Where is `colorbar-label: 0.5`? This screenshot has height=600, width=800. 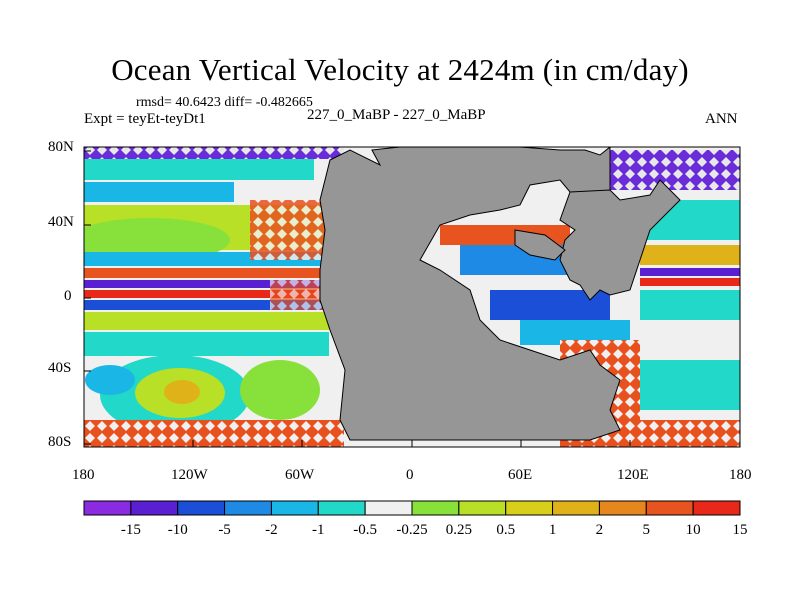
colorbar-label: 0.5 is located at coordinates (505, 530).